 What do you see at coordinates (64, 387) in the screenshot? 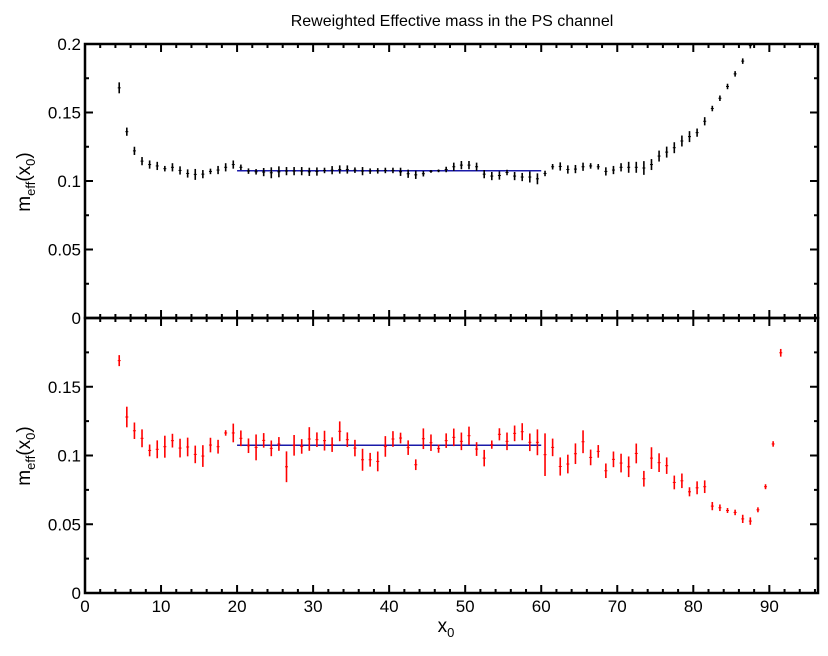
I see `y-tick-label: 0.15` at bounding box center [64, 387].